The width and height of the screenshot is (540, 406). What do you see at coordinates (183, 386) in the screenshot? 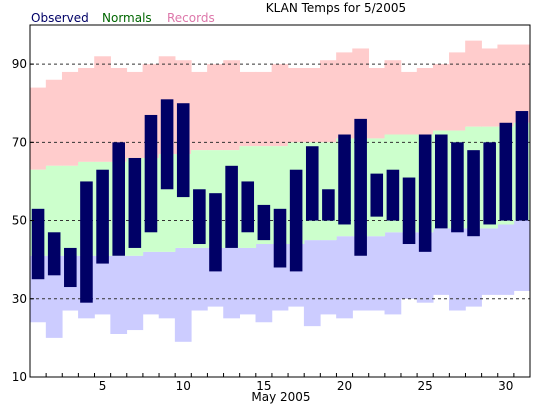
I see `x-tick-label: 10` at bounding box center [183, 386].